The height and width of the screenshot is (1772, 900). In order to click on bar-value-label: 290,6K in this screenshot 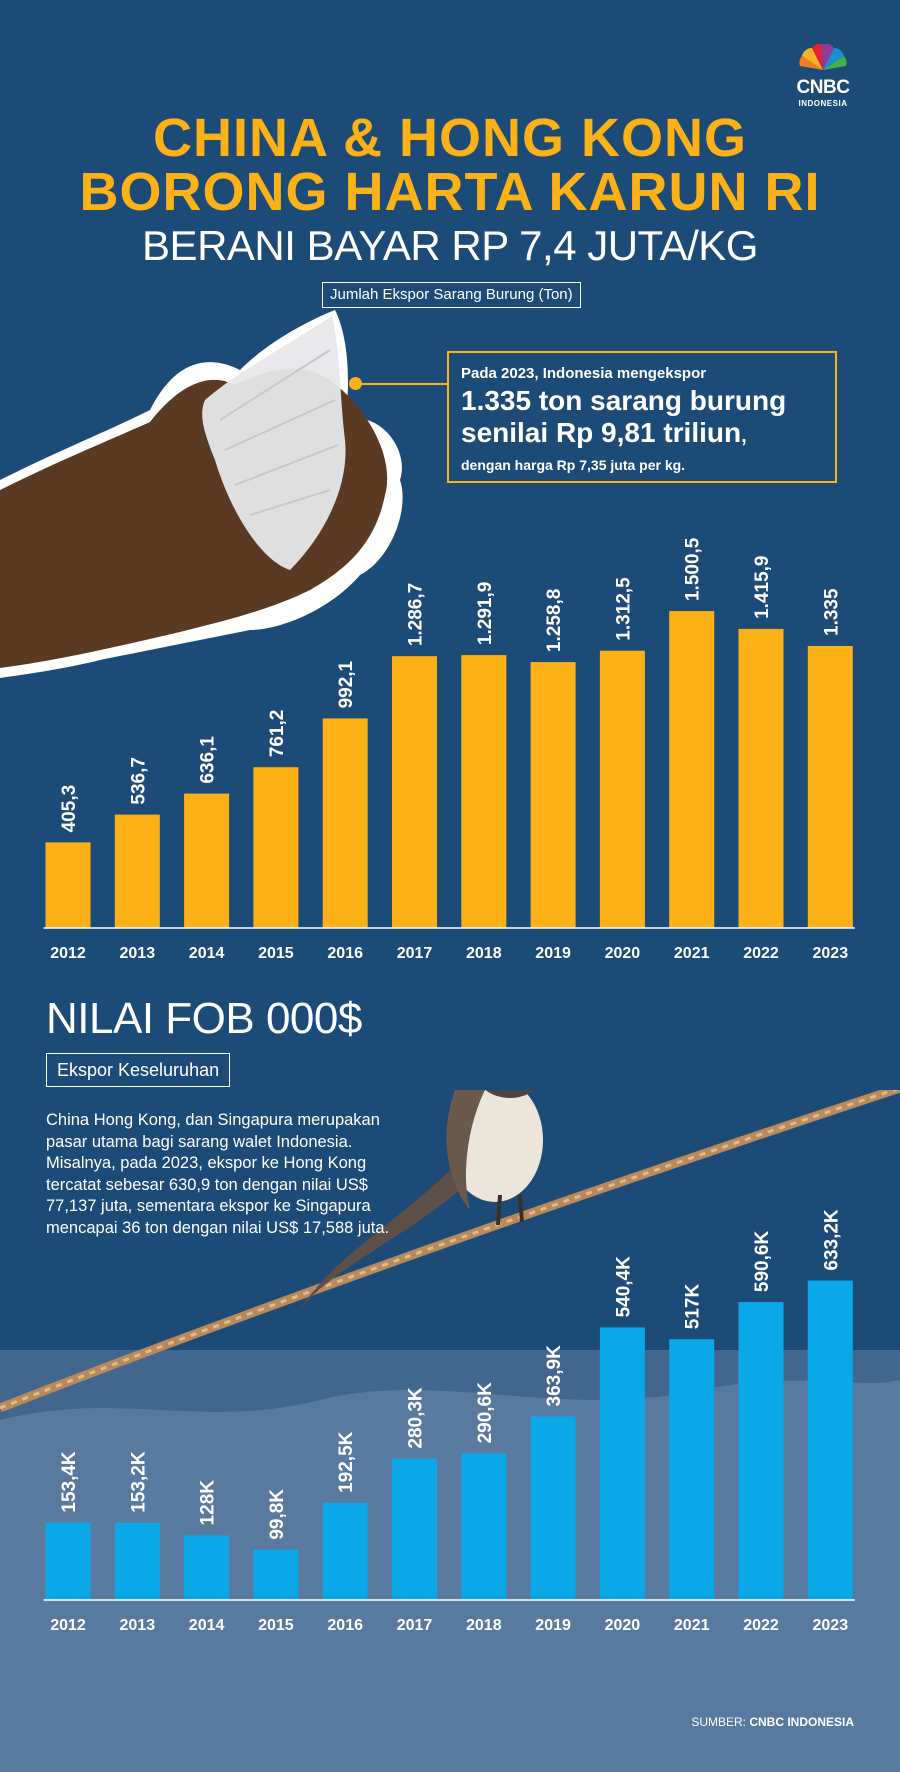, I will do `click(485, 1413)`.